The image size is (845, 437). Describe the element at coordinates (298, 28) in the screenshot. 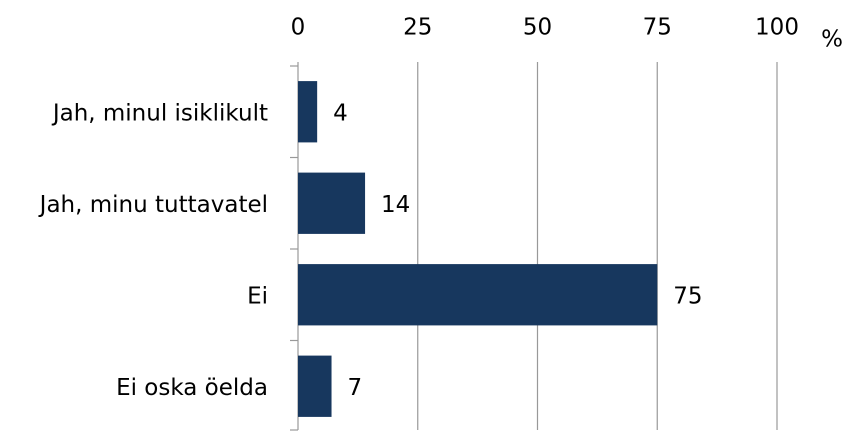

I see `x-tick-label: 0` at that location.